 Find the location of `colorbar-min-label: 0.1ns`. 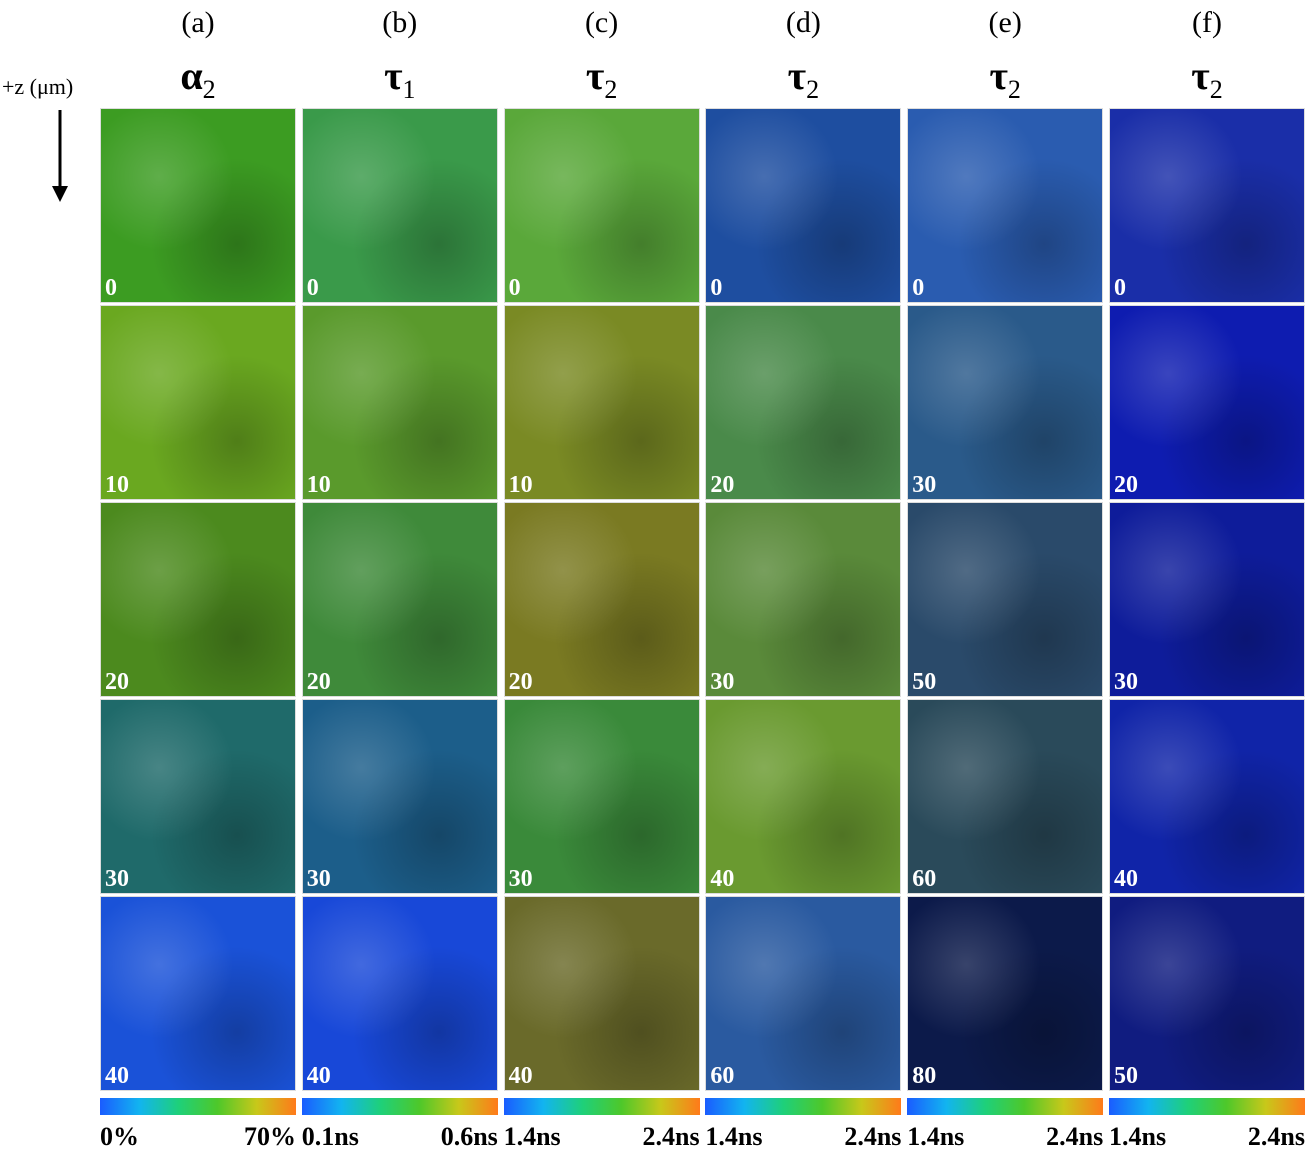

colorbar-min-label: 0.1ns is located at coordinates (330, 1136).